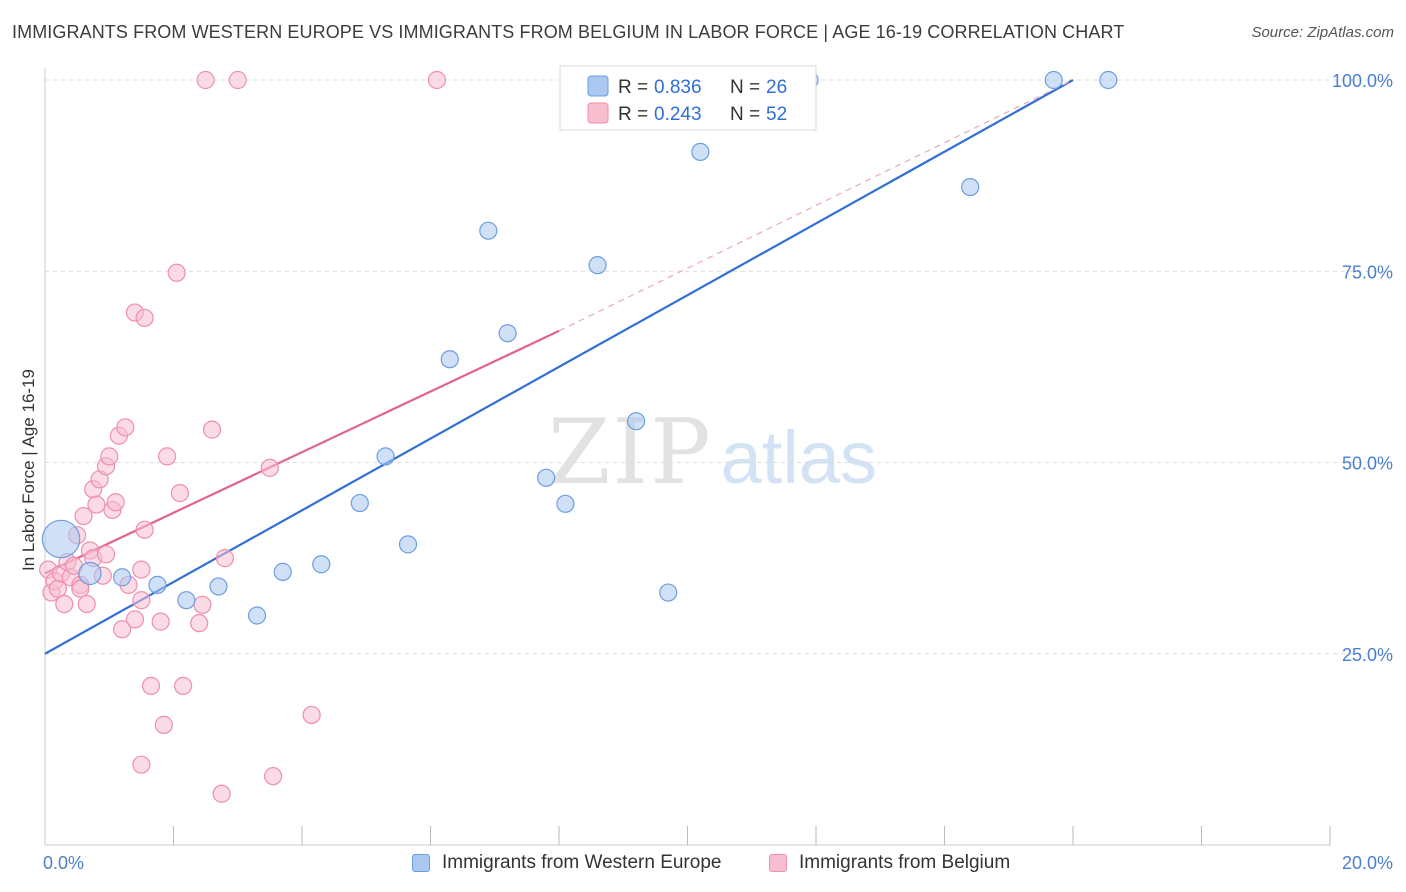  What do you see at coordinates (421, 863) in the screenshot?
I see `legend-swatch-western-europe` at bounding box center [421, 863].